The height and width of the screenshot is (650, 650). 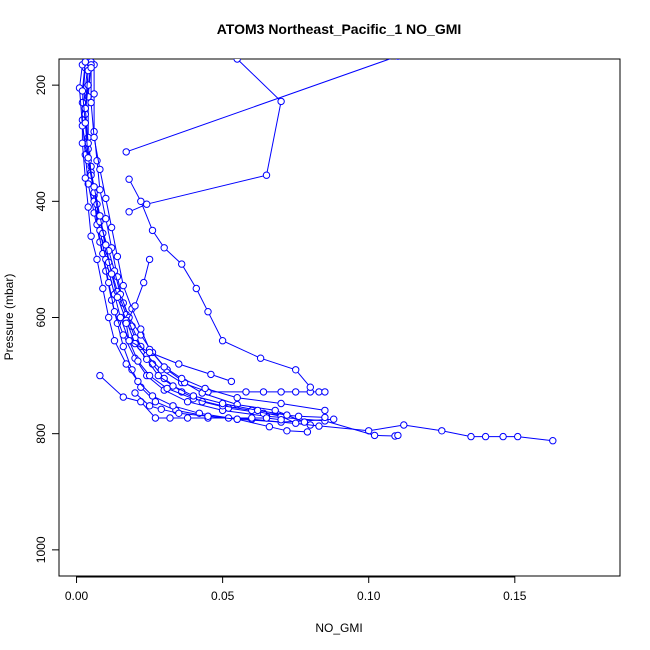 What do you see at coordinates (338, 628) in the screenshot?
I see `x-axis-label: NO_GMI` at bounding box center [338, 628].